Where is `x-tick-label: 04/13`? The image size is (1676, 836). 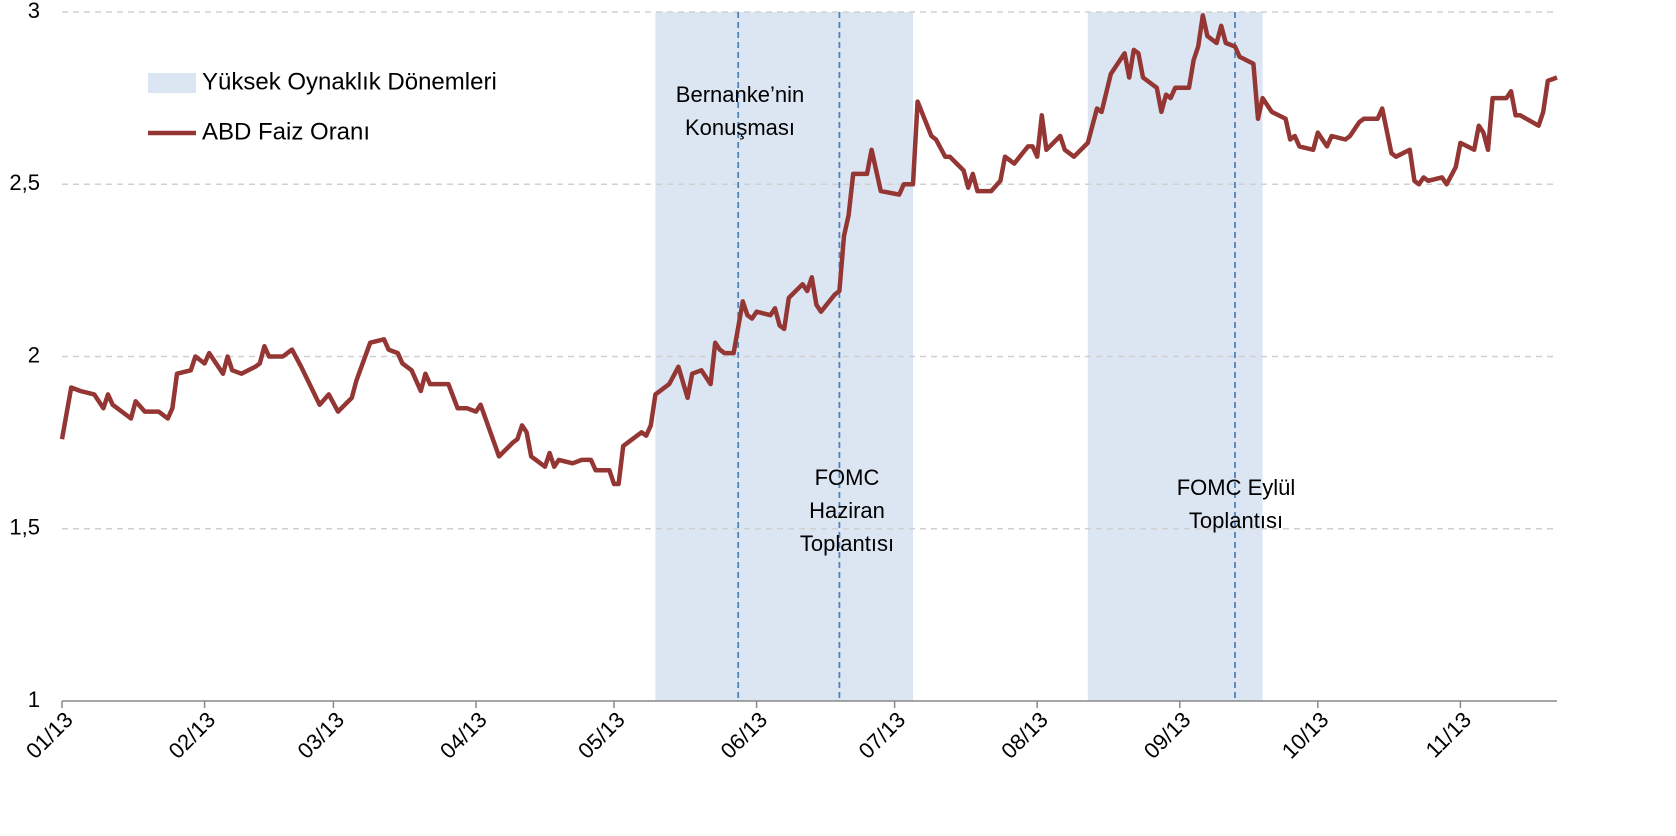
x-tick-label: 04/13 is located at coordinates (463, 735).